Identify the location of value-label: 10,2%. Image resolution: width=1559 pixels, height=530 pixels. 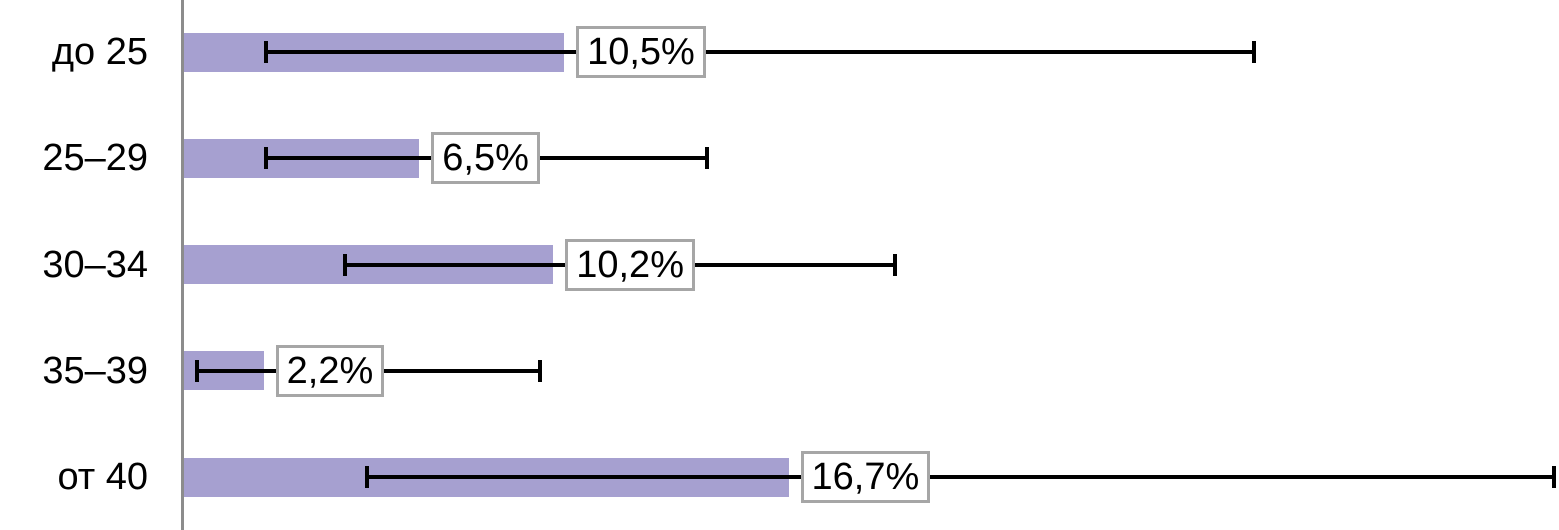
(630, 264).